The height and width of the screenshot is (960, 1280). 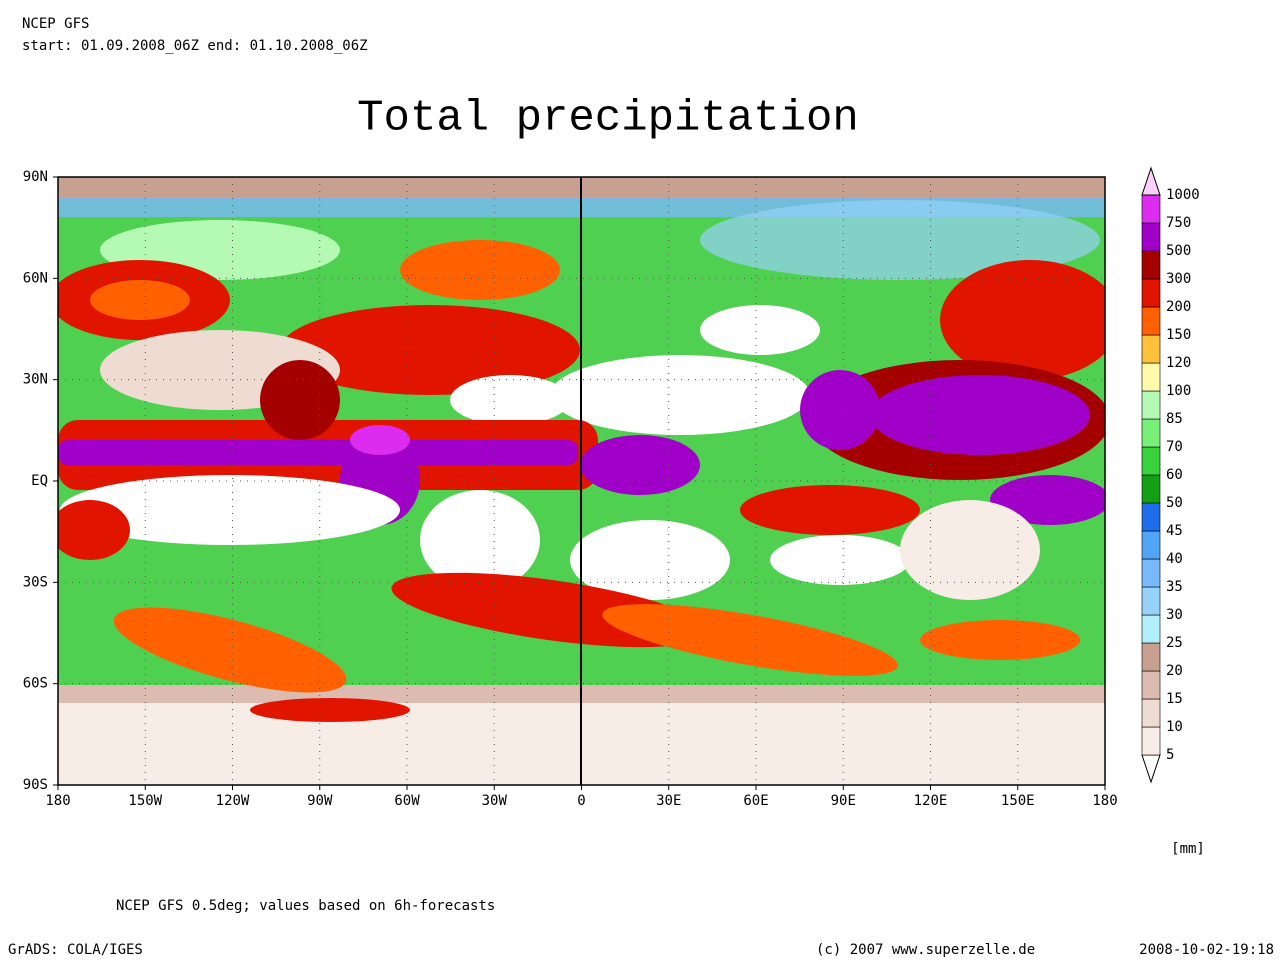 What do you see at coordinates (1174, 475) in the screenshot?
I see `colorbar-label: 60` at bounding box center [1174, 475].